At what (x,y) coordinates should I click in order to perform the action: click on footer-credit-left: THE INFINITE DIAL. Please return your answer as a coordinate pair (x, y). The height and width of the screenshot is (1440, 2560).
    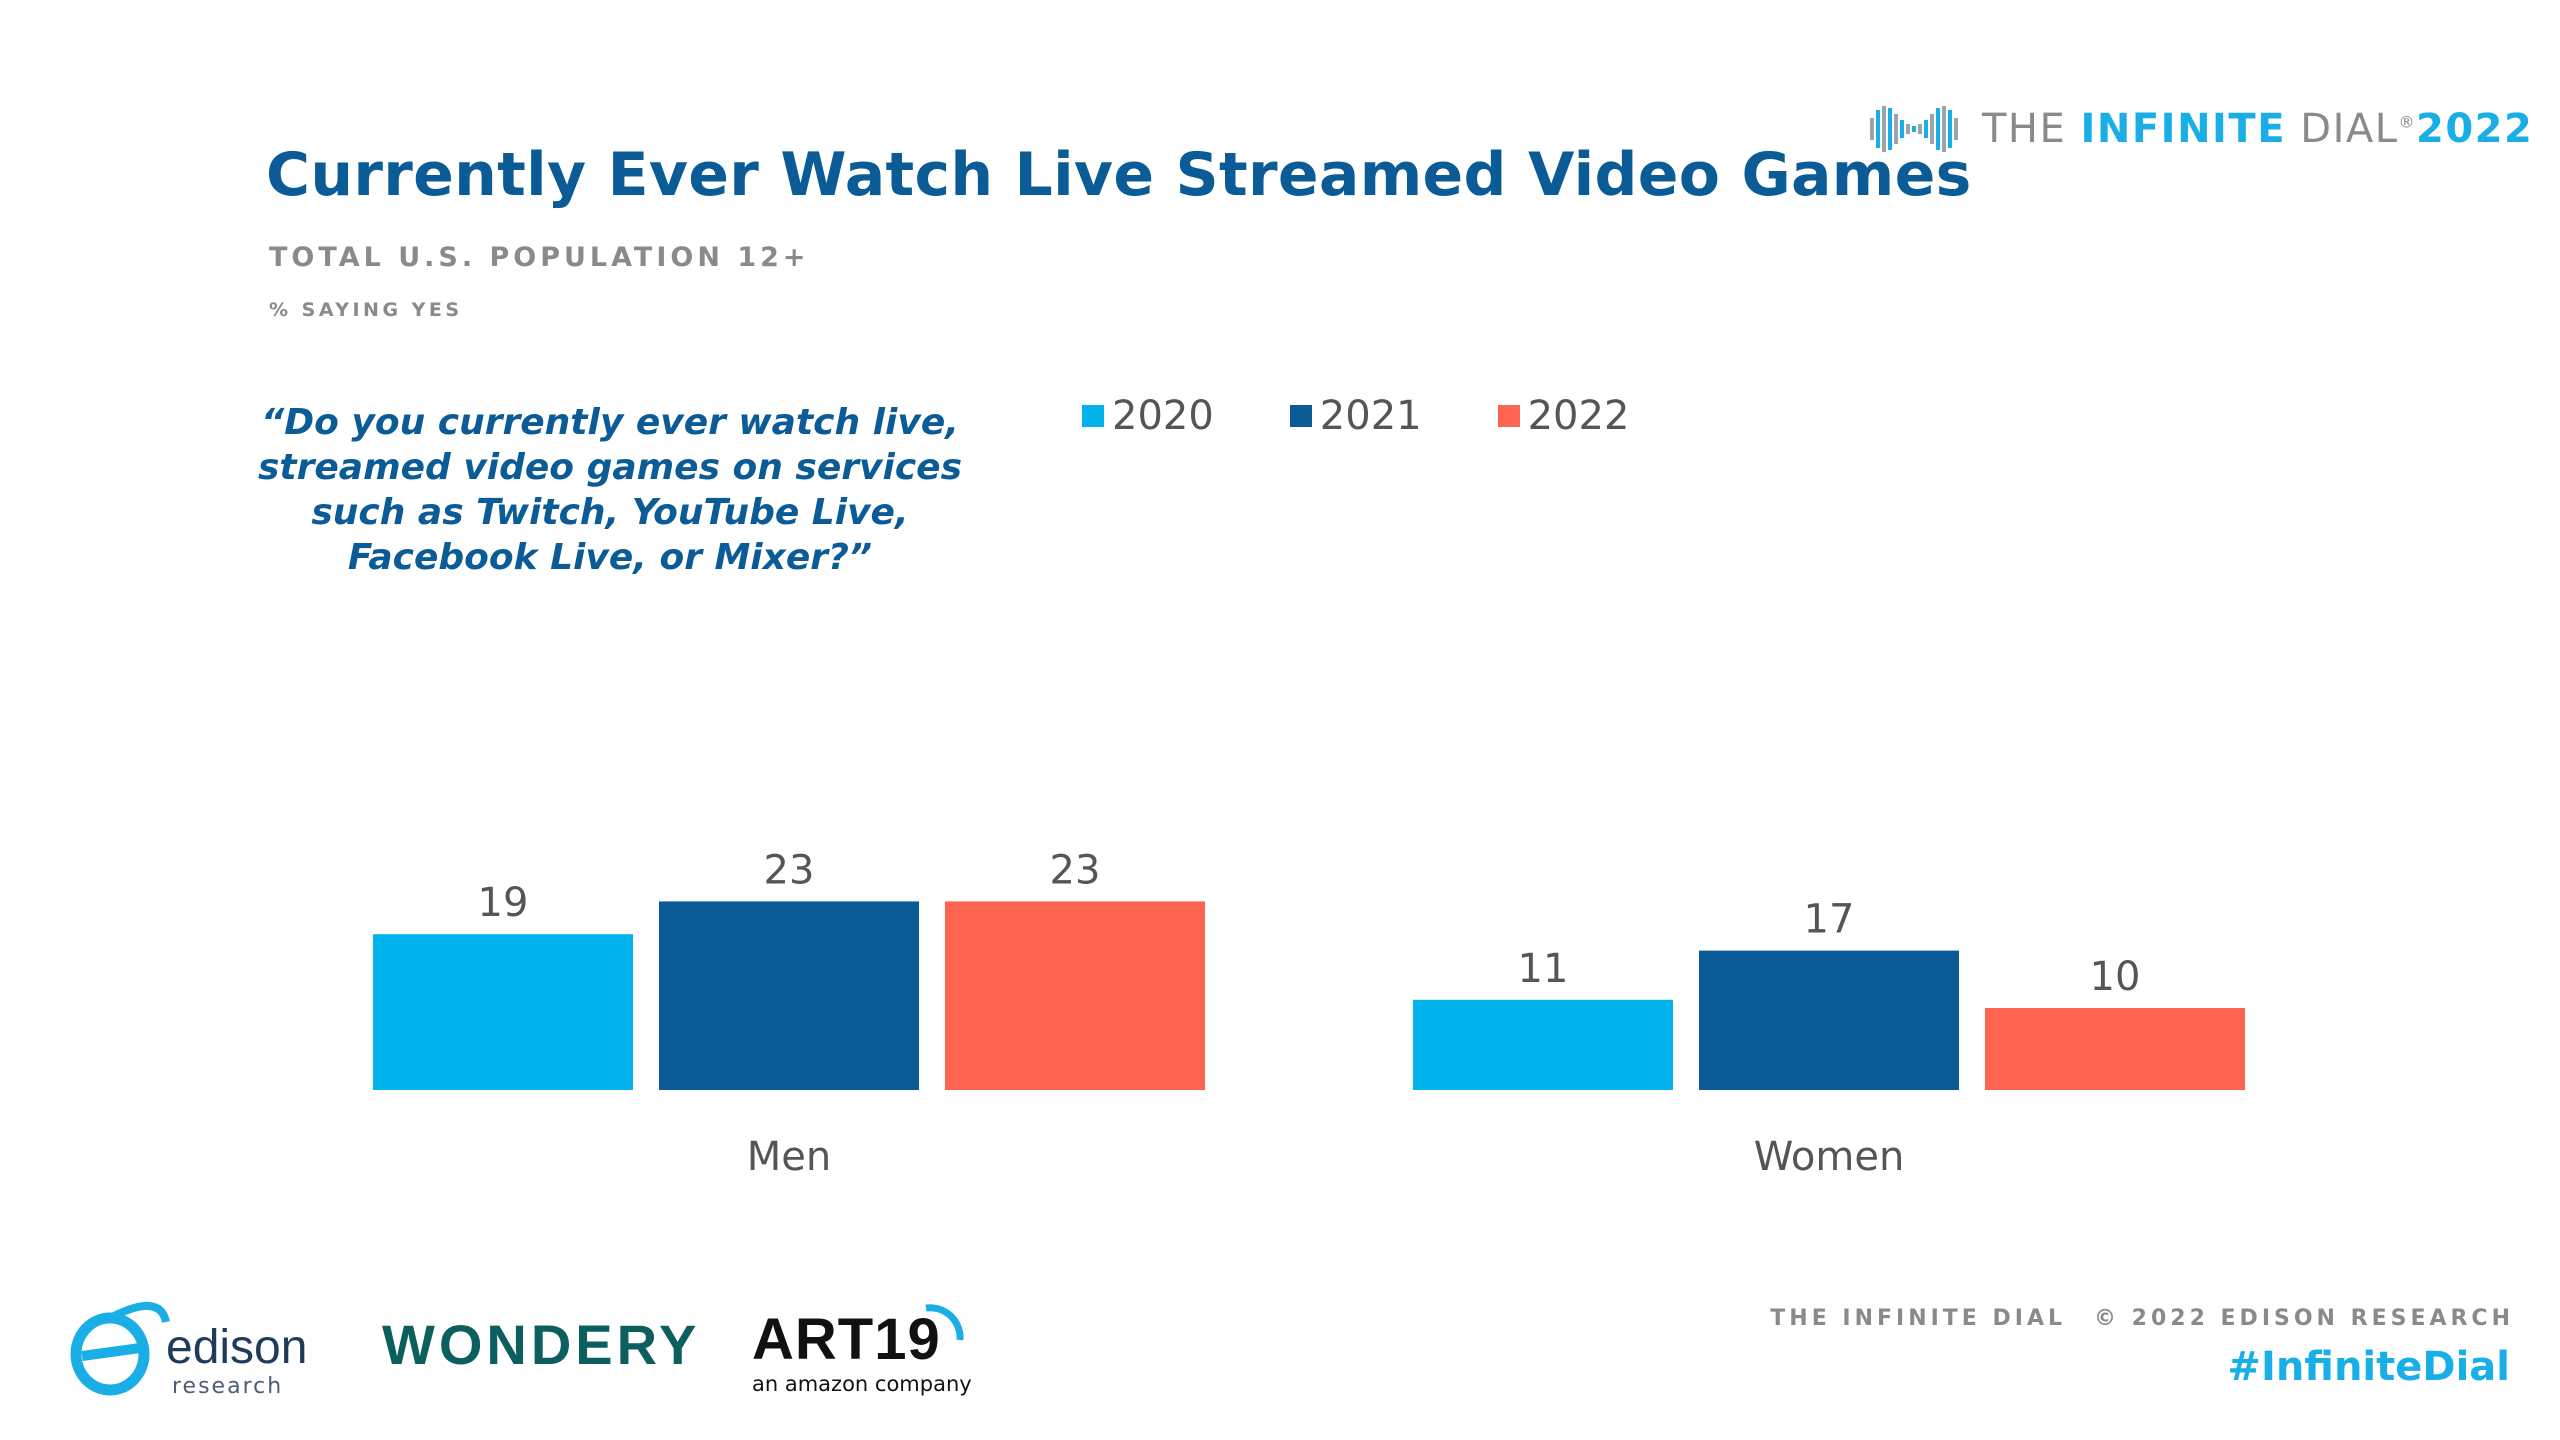
    Looking at the image, I should click on (1918, 1318).